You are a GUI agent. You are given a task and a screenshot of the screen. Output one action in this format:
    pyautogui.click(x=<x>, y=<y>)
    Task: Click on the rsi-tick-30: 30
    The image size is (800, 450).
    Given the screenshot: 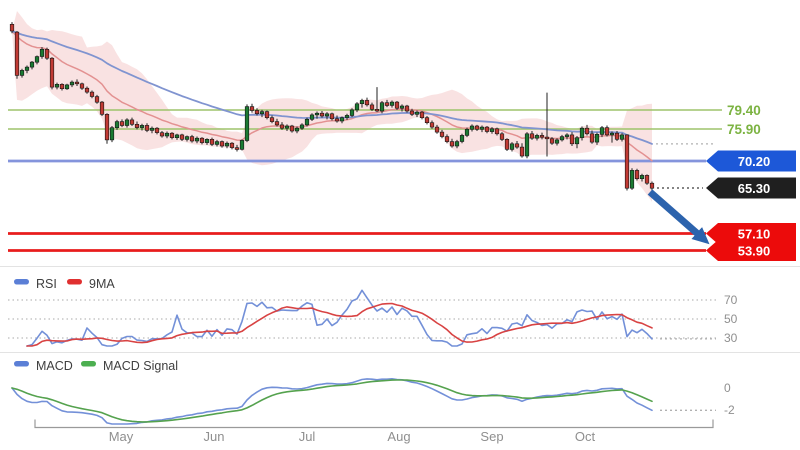 What is the action you would take?
    pyautogui.click(x=731, y=338)
    